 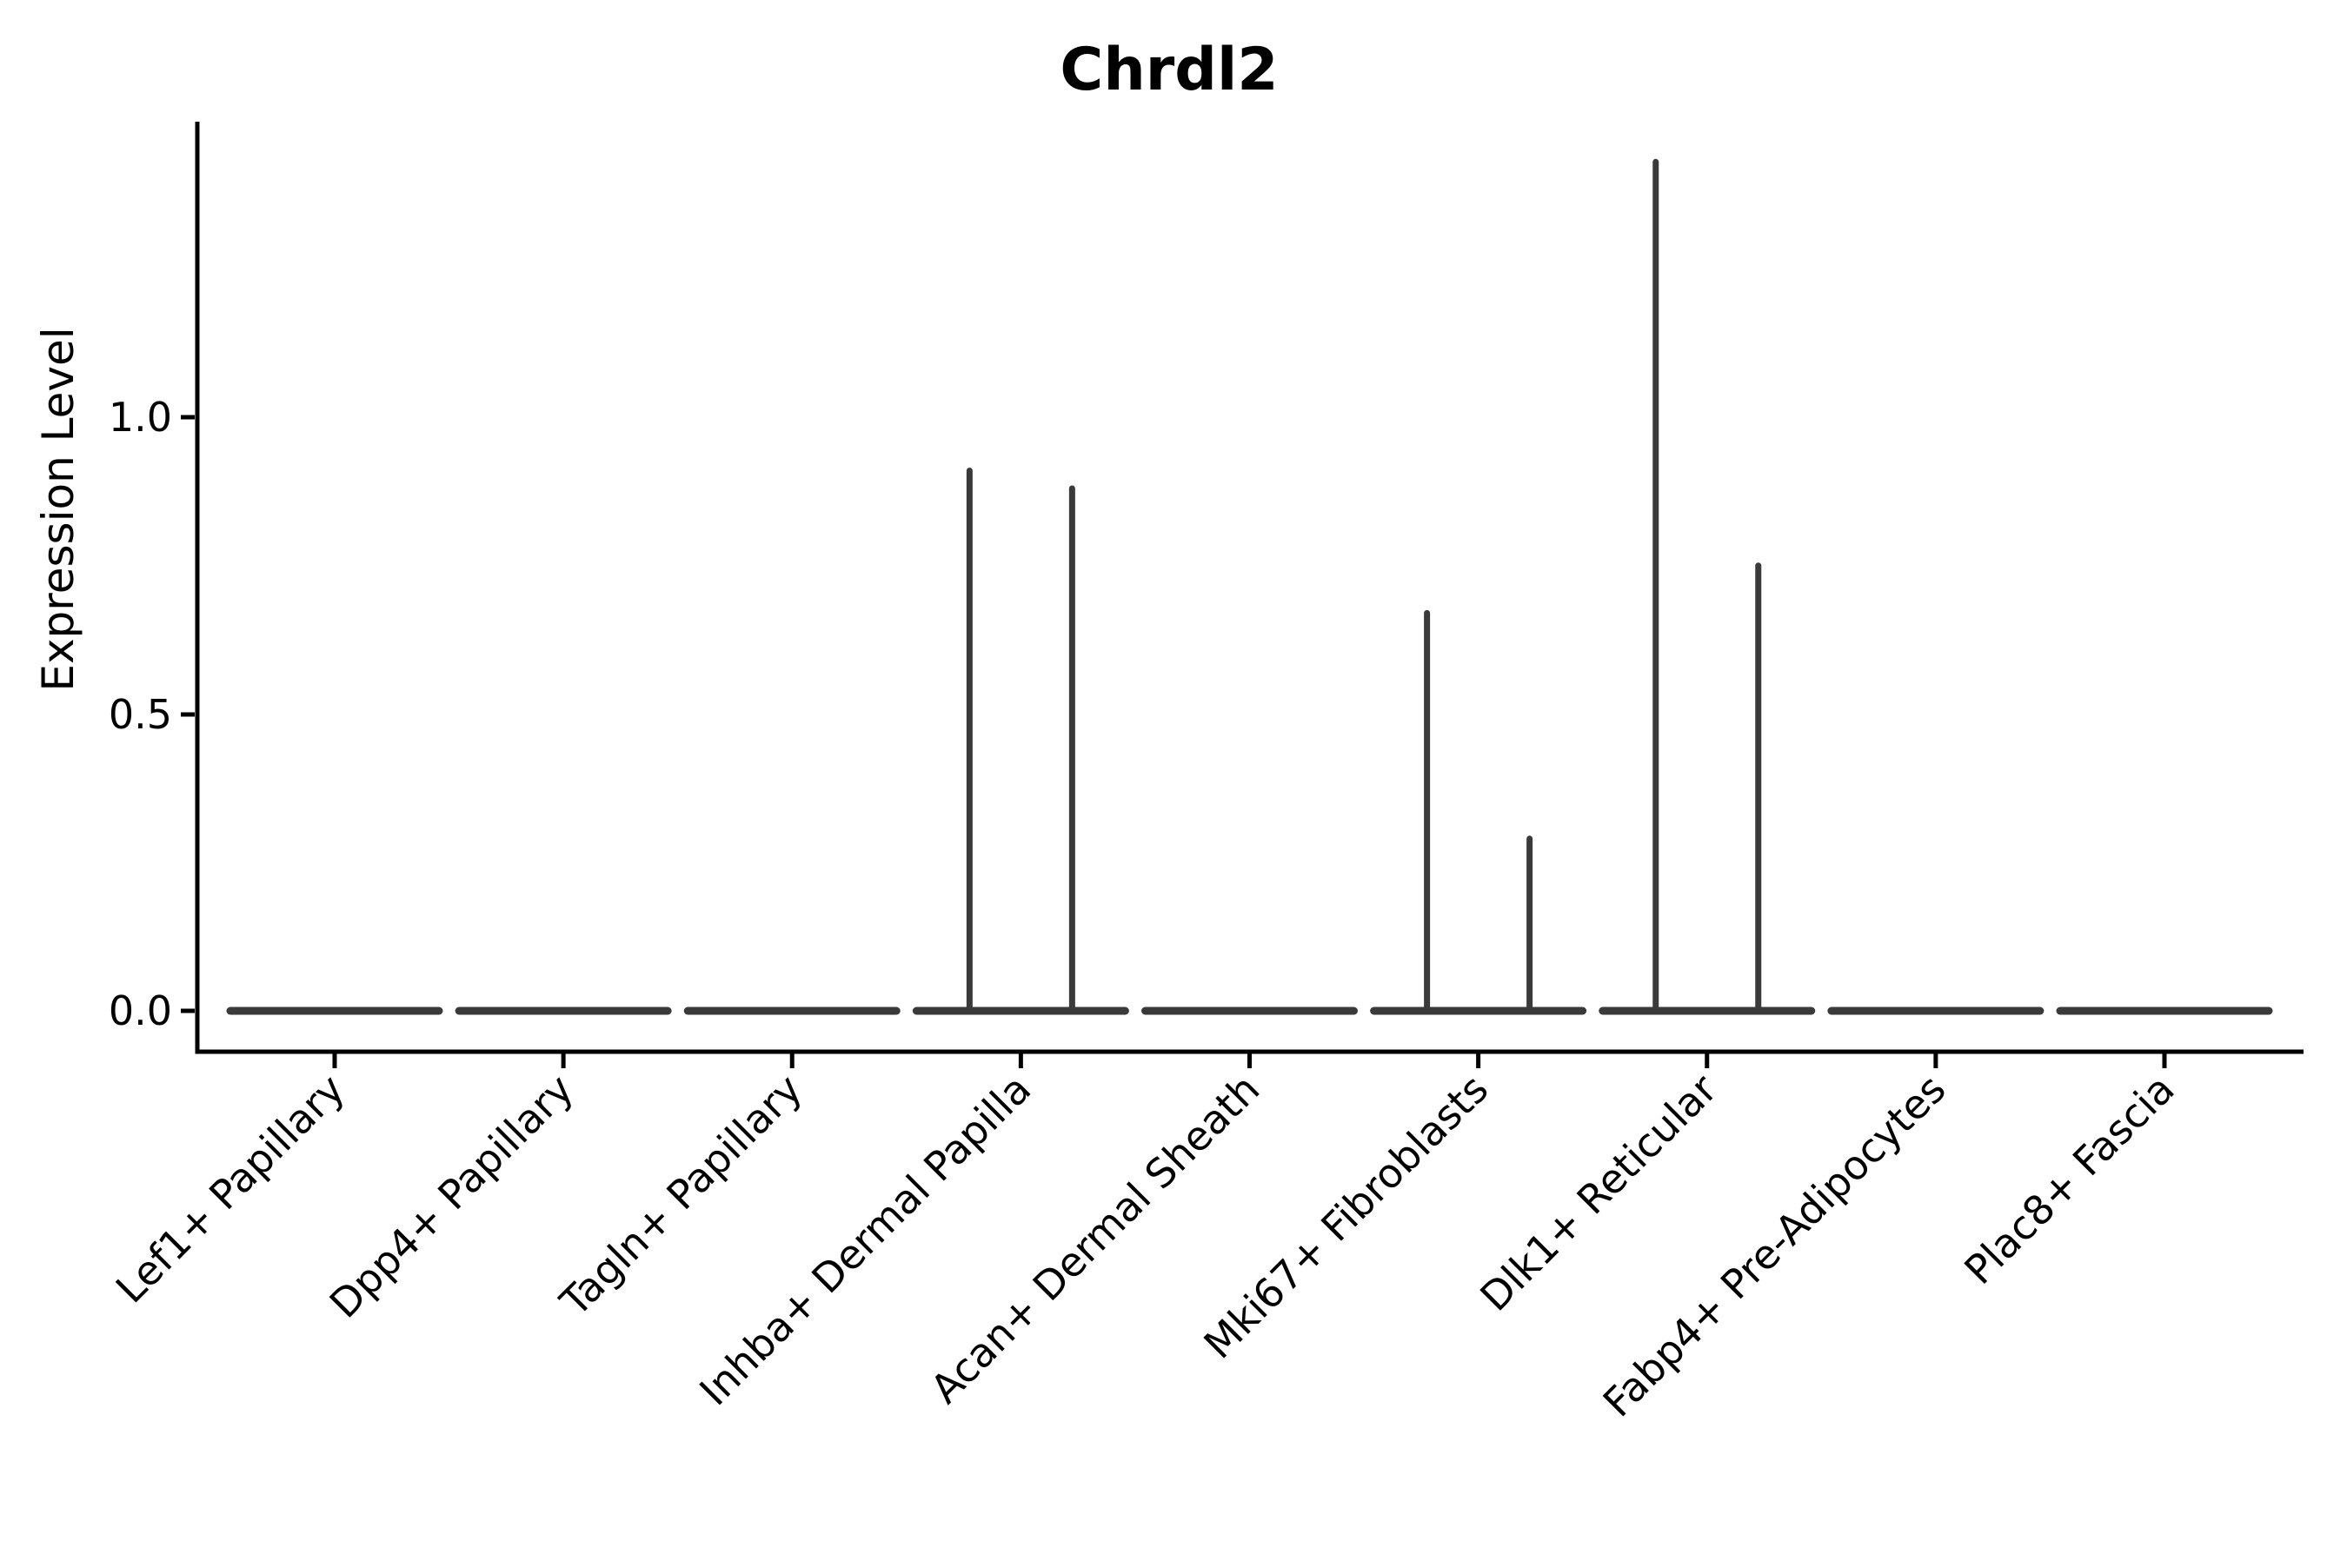 What do you see at coordinates (680, 1196) in the screenshot?
I see `x-tick-label: Tagln+ Papillary` at bounding box center [680, 1196].